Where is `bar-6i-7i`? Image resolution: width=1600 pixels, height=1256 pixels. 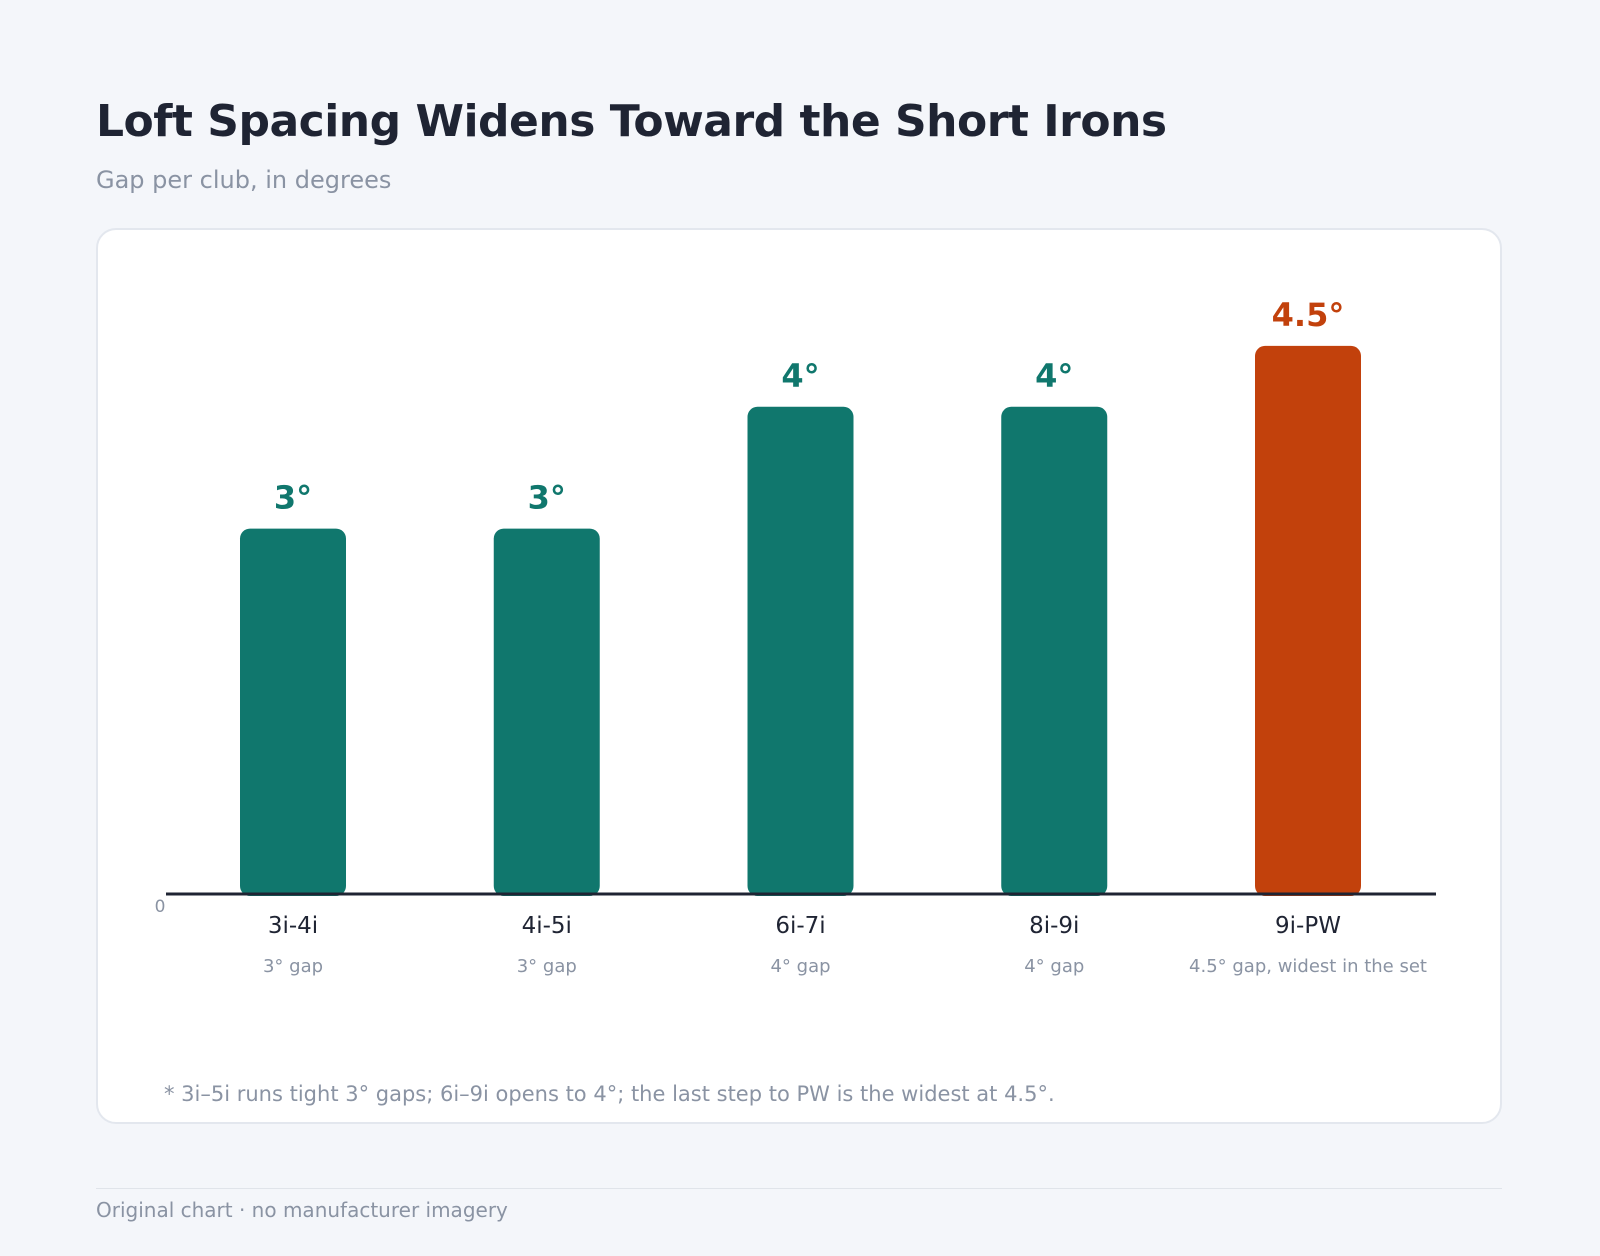 bar-6i-7i is located at coordinates (800, 651).